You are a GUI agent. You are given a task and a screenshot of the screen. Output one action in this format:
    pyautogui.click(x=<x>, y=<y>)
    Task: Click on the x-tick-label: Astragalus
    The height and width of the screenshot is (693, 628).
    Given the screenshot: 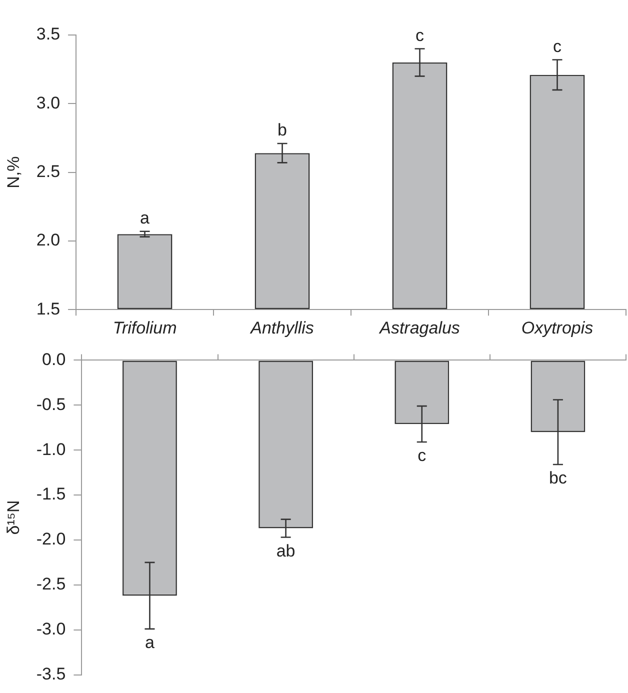 What is the action you would take?
    pyautogui.click(x=419, y=328)
    